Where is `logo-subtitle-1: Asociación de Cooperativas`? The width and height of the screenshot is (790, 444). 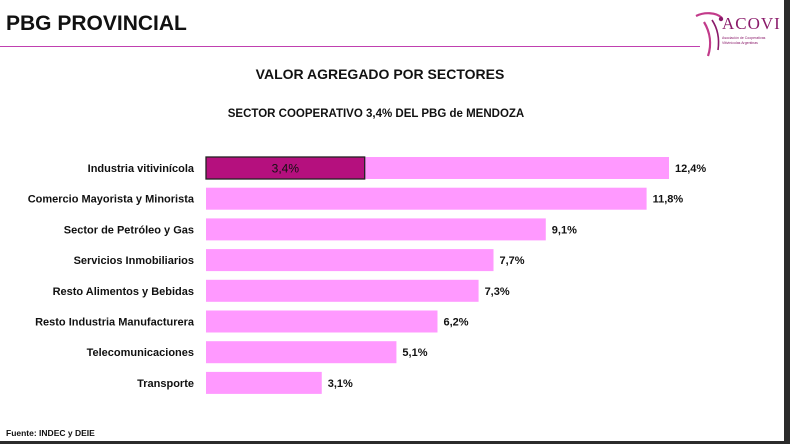
logo-subtitle-1: Asociación de Cooperativas is located at coordinates (744, 38).